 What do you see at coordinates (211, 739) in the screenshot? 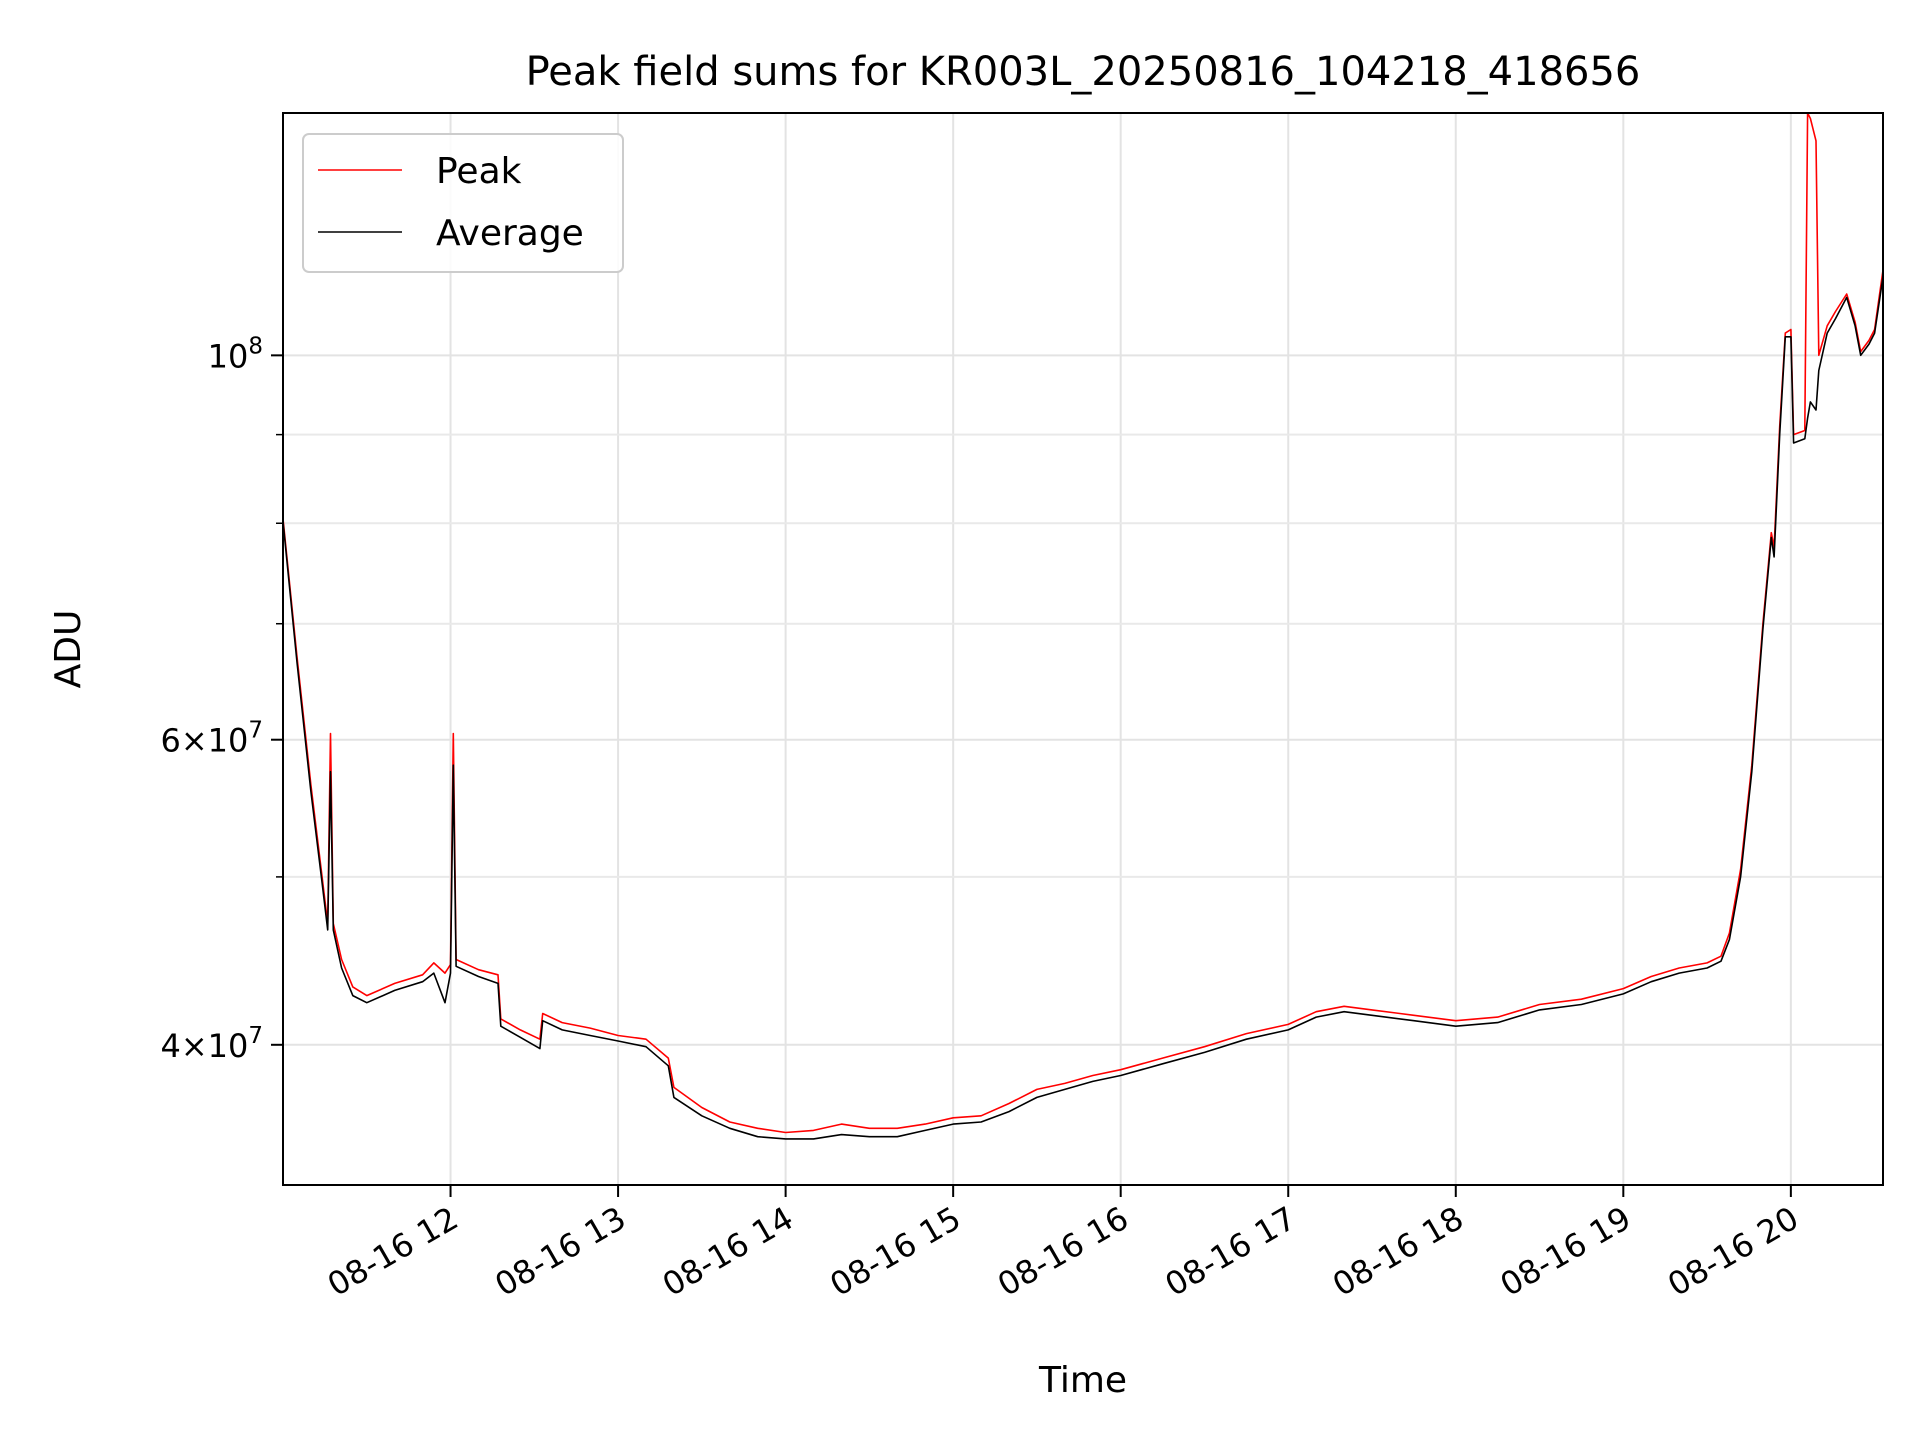
I see `y-tick-label: 6×107` at bounding box center [211, 739].